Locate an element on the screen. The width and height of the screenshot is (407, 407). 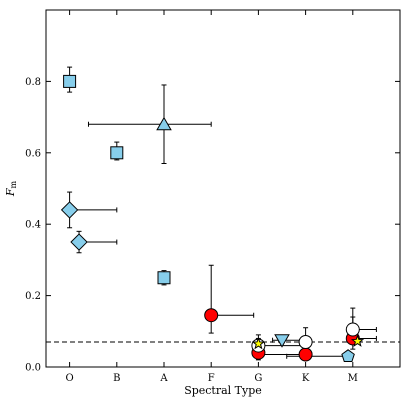
y-axis-title-sub: m is located at coordinates (13, 184).